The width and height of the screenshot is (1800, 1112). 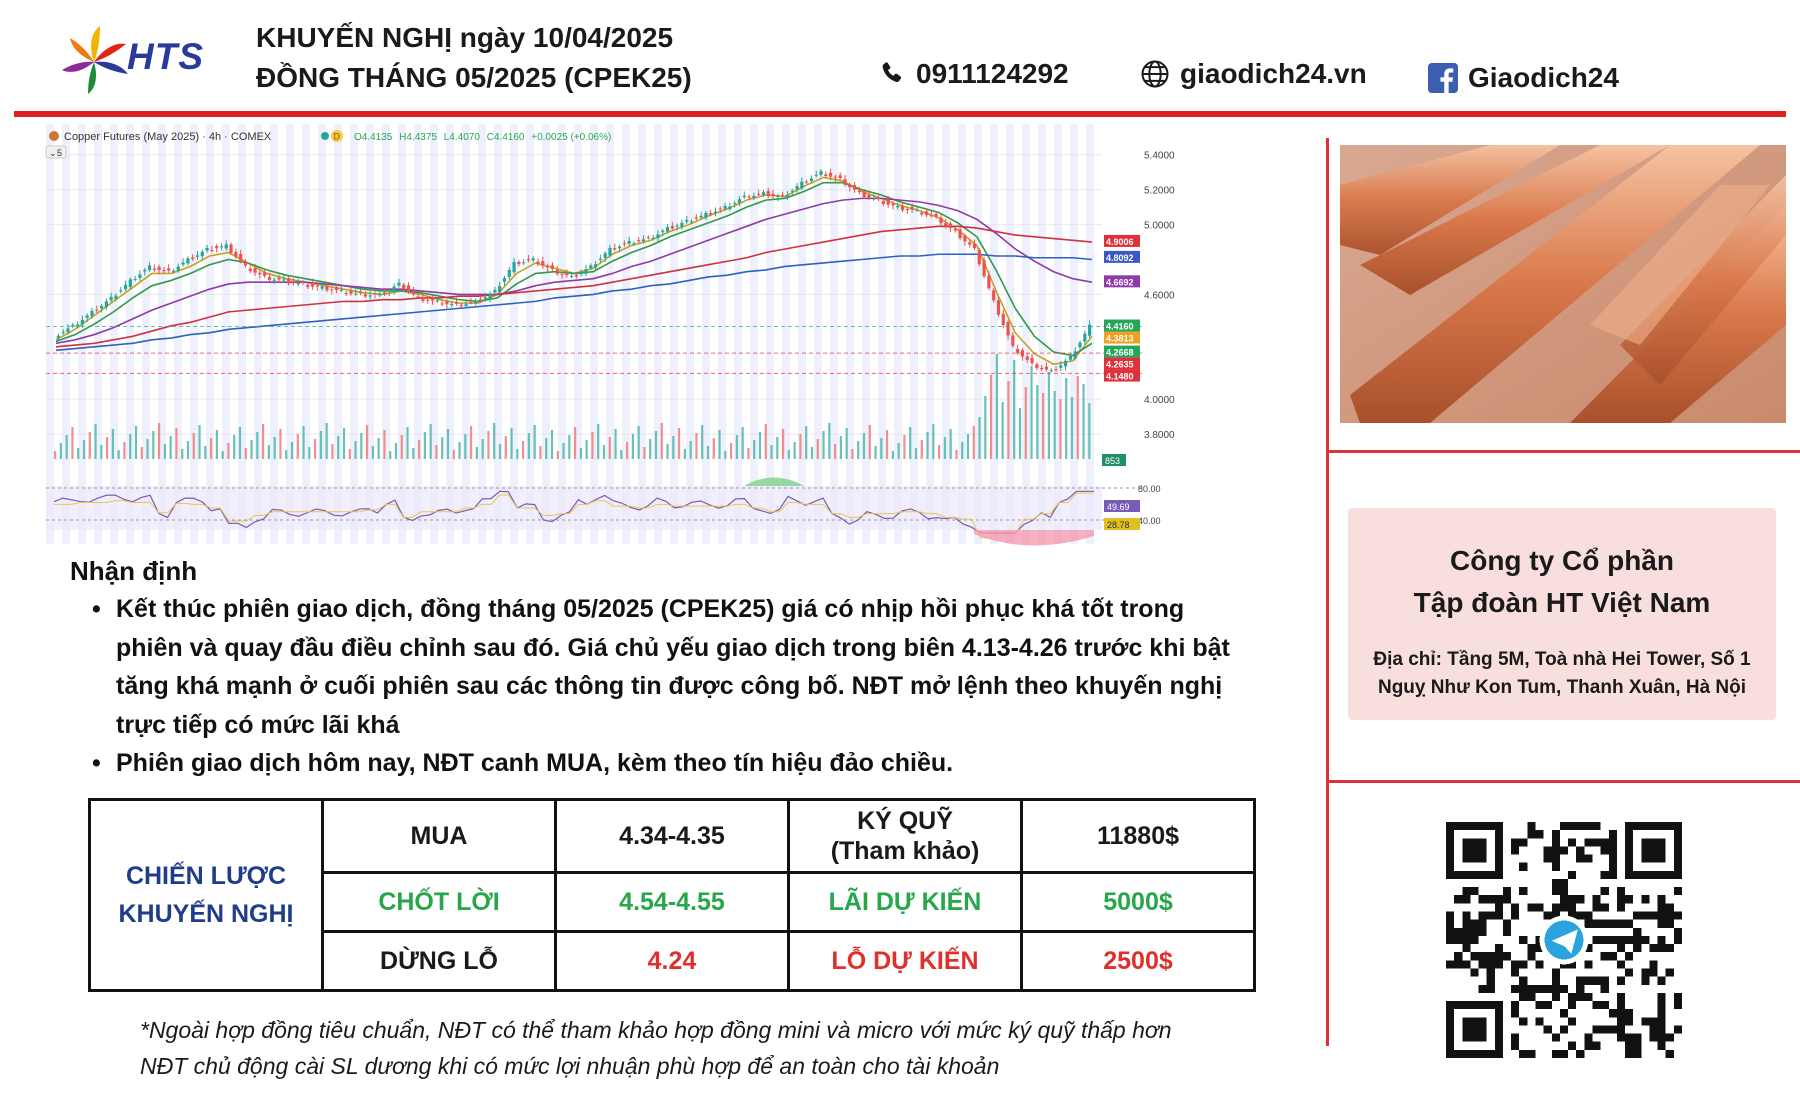 I want to click on qr-code, so click(x=1564, y=940).